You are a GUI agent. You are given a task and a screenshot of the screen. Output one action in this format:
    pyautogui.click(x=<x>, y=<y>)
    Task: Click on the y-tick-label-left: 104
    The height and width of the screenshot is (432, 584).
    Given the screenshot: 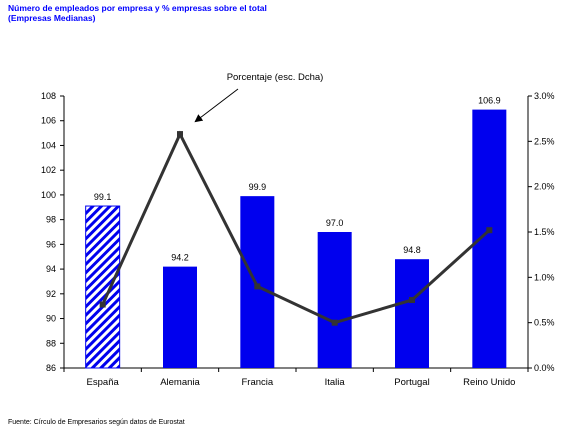 What is the action you would take?
    pyautogui.click(x=48, y=145)
    